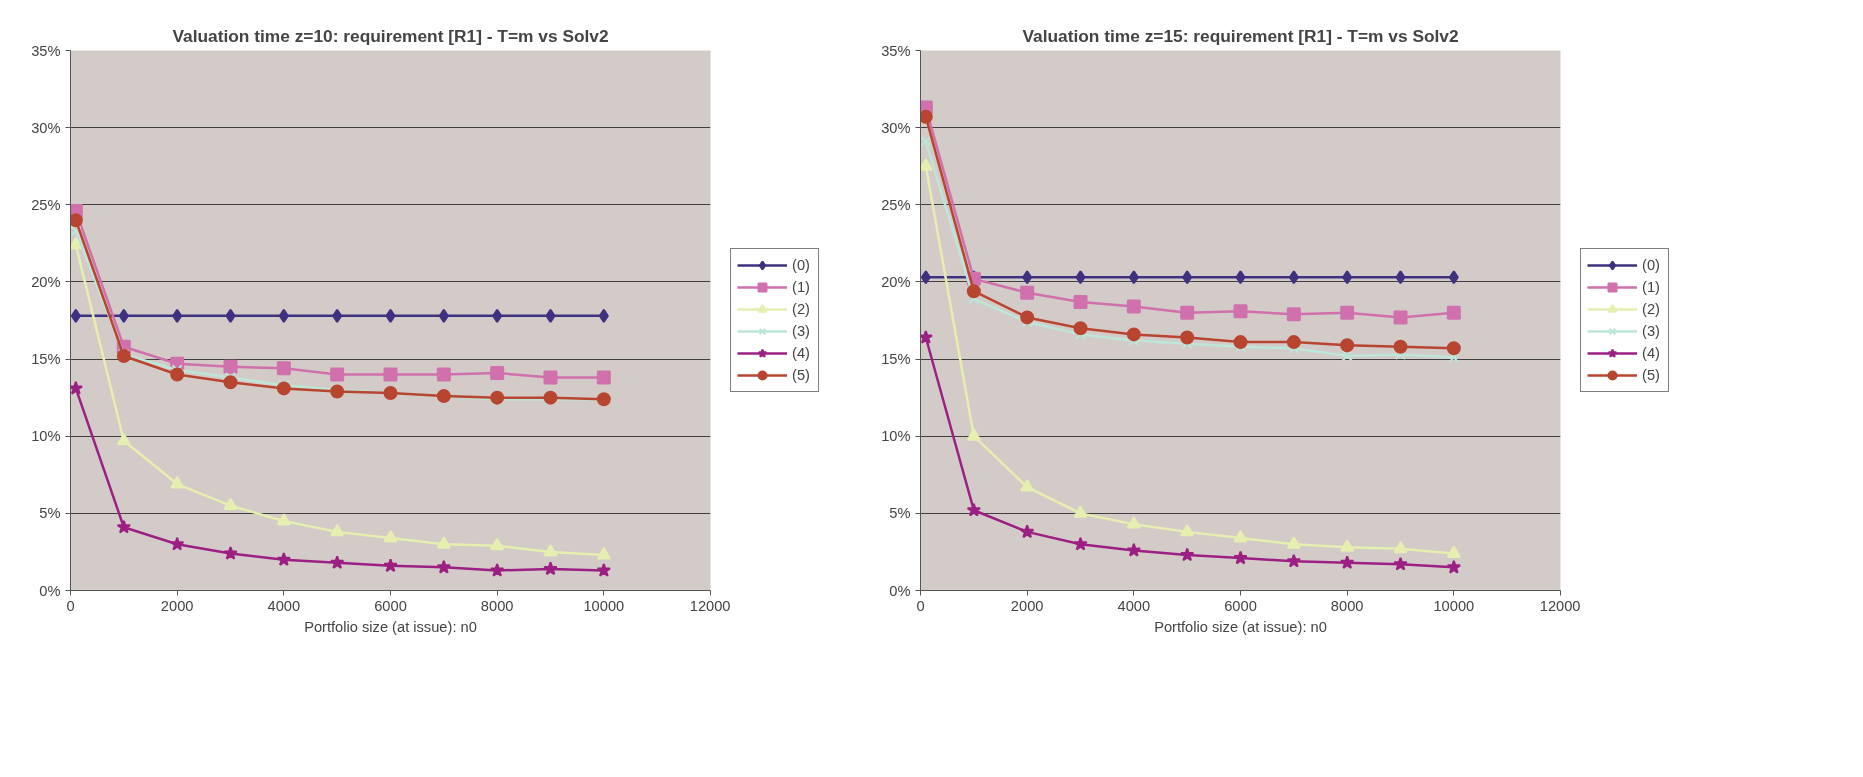 The image size is (1863, 777). I want to click on chart-title: Valuation time z=15: requirement [R1] - T=m vs Solv2, so click(1240, 35).